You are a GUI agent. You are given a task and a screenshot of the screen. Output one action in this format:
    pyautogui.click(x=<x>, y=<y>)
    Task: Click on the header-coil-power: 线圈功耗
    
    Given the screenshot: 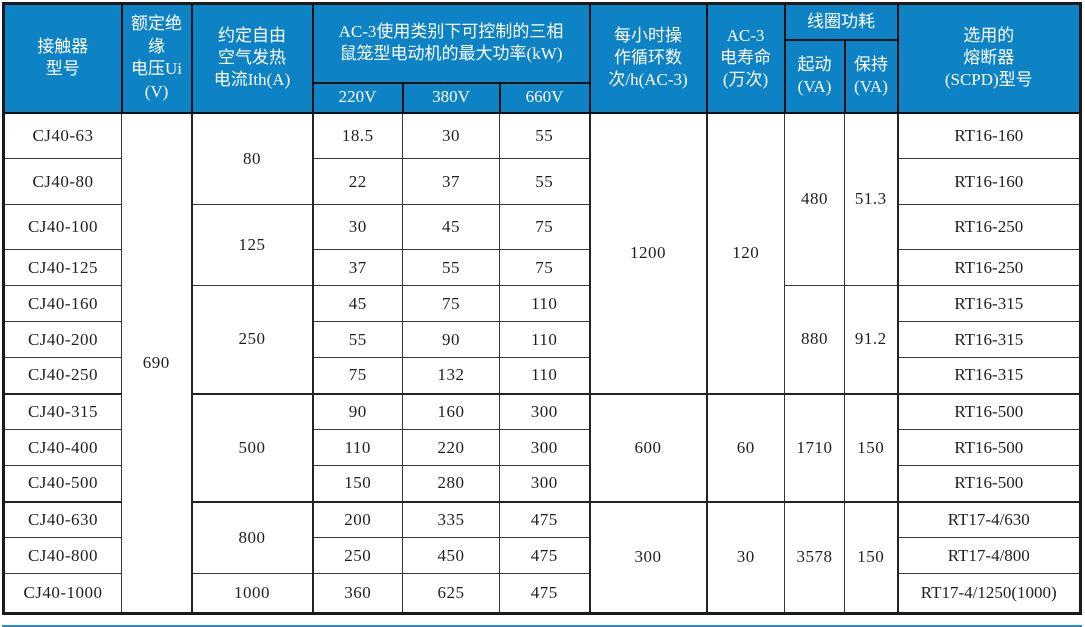 What is the action you would take?
    pyautogui.click(x=841, y=21)
    